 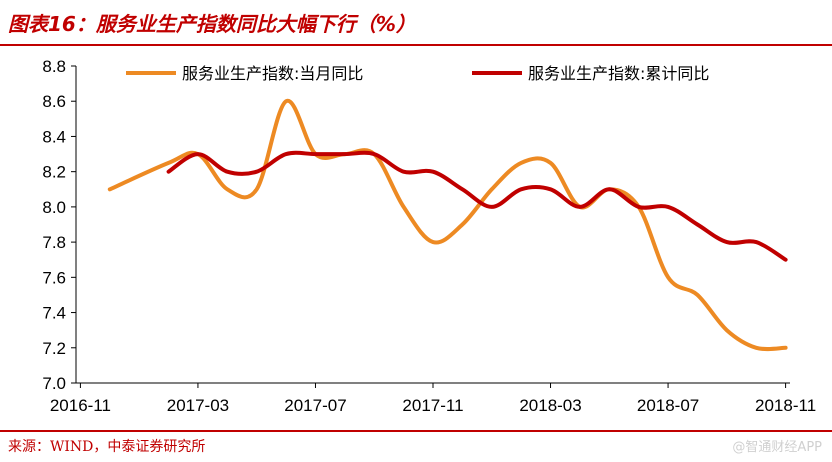 What do you see at coordinates (54, 277) in the screenshot?
I see `y-tick-label: 7.6` at bounding box center [54, 277].